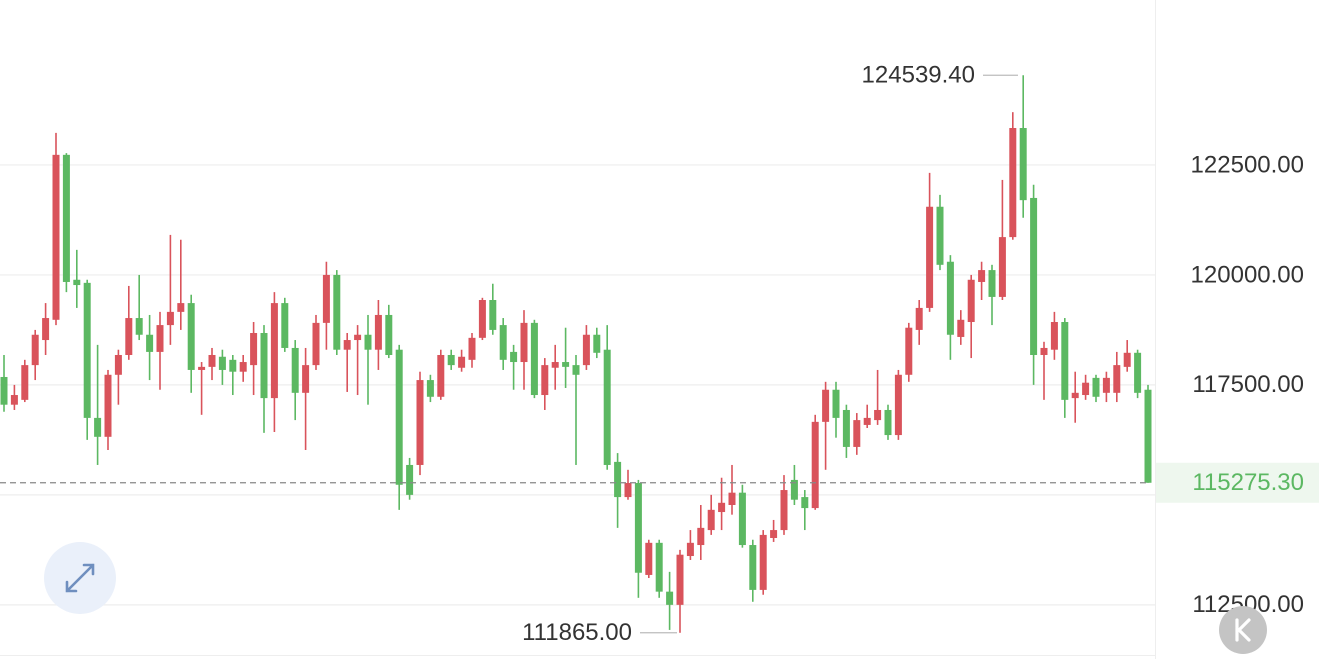  What do you see at coordinates (1248, 384) in the screenshot?
I see `y-tick-label: 117500.00` at bounding box center [1248, 384].